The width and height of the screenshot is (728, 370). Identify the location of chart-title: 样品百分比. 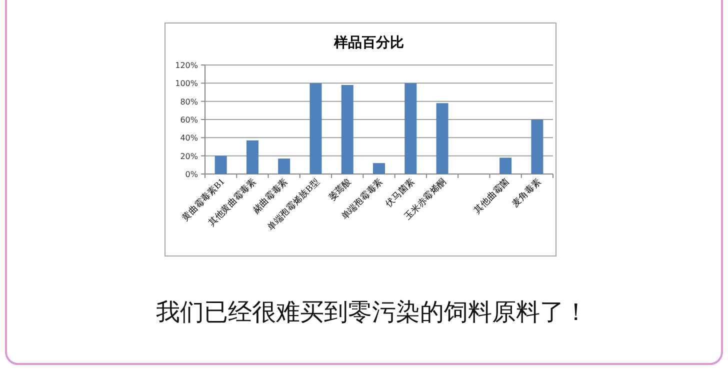
(368, 43).